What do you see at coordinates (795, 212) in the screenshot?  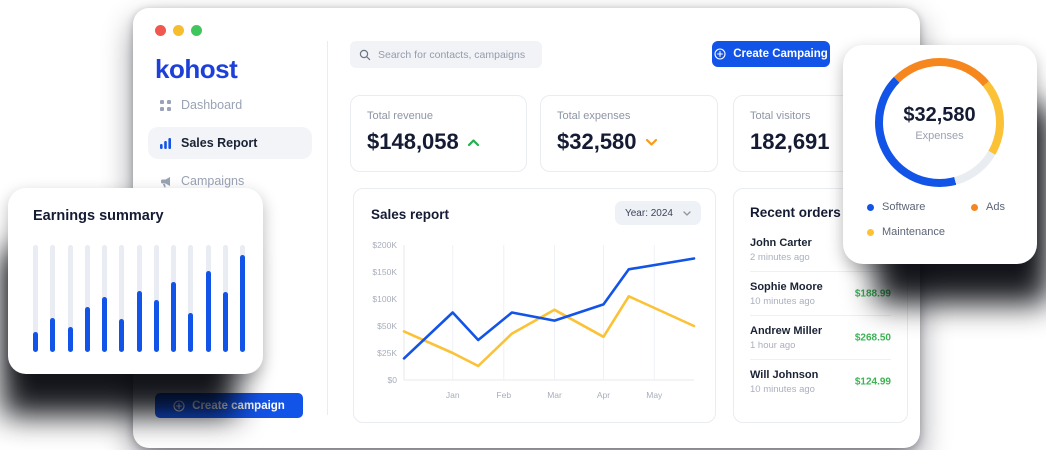 I see `recent-orders-title: Recent orders` at bounding box center [795, 212].